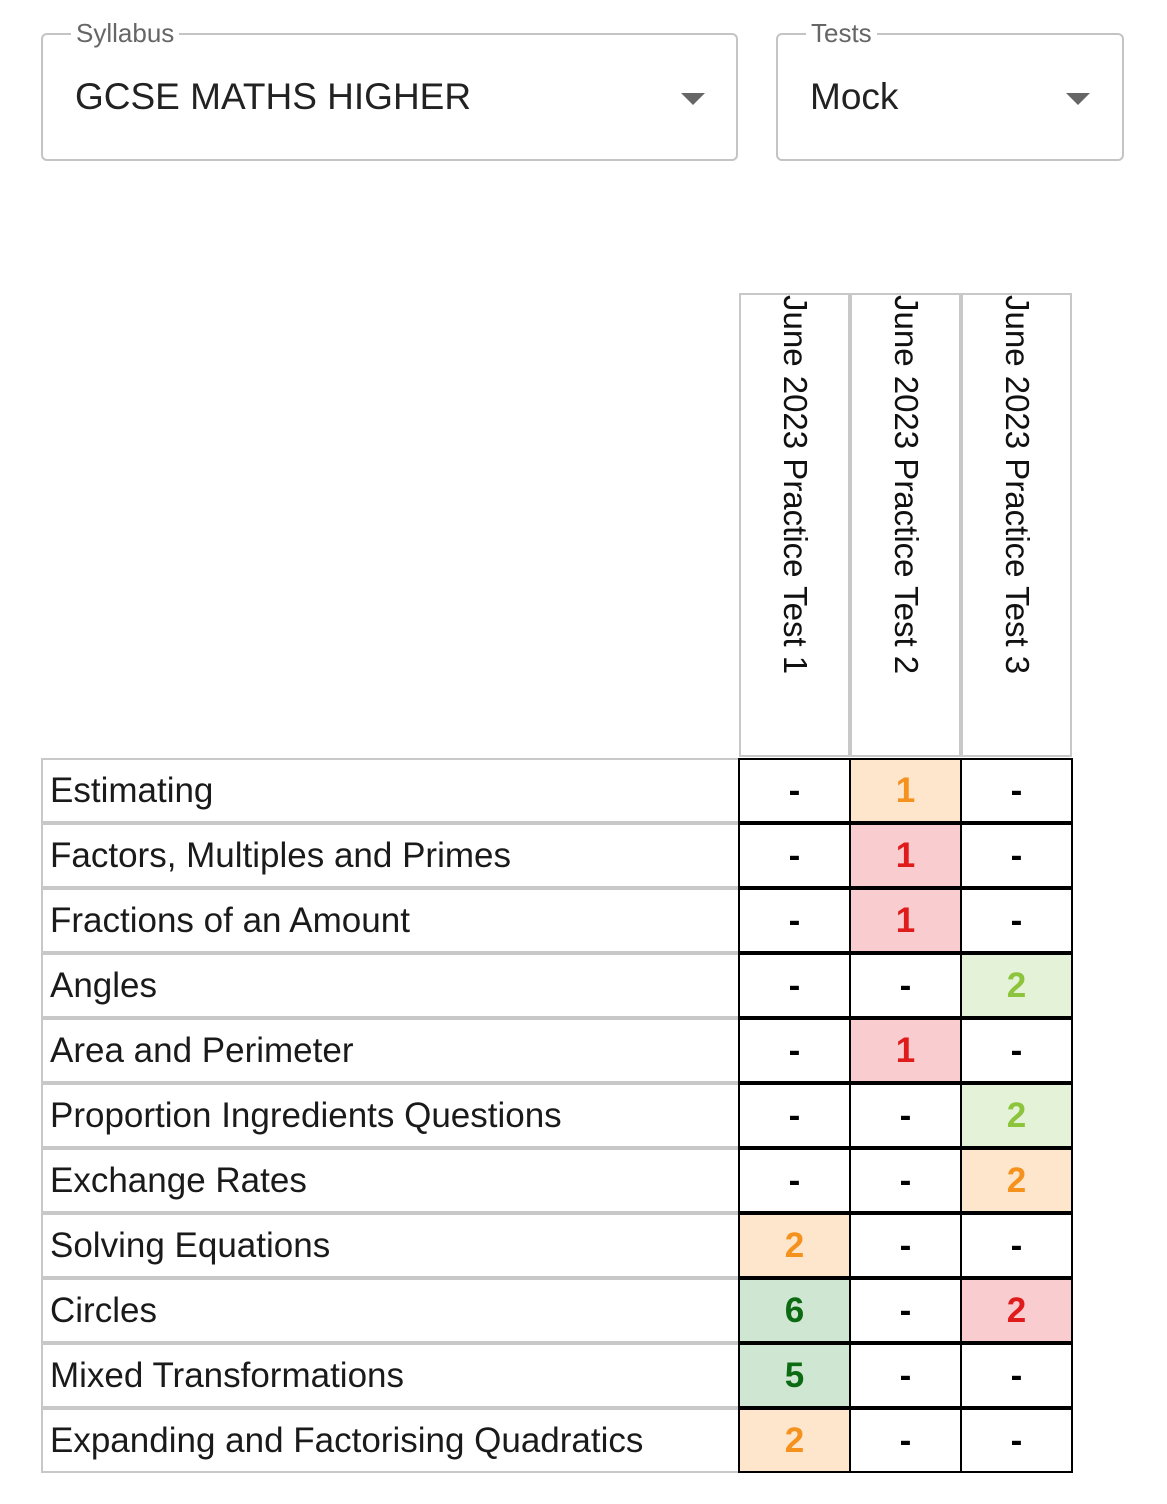 Image resolution: width=1167 pixels, height=1504 pixels. I want to click on topic-cell: Estimating, so click(390, 790).